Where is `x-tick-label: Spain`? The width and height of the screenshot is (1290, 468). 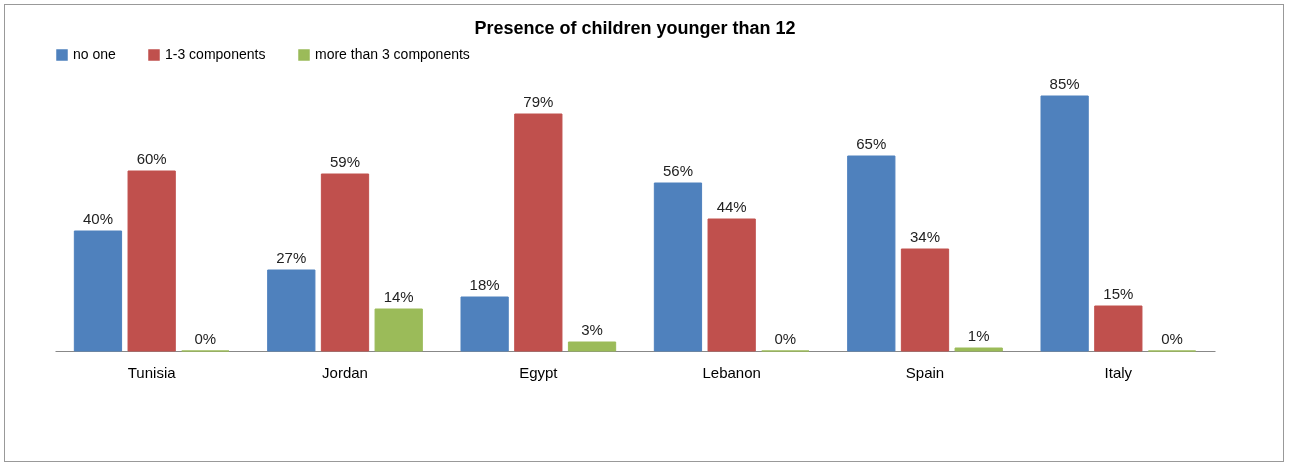
x-tick-label: Spain is located at coordinates (925, 372).